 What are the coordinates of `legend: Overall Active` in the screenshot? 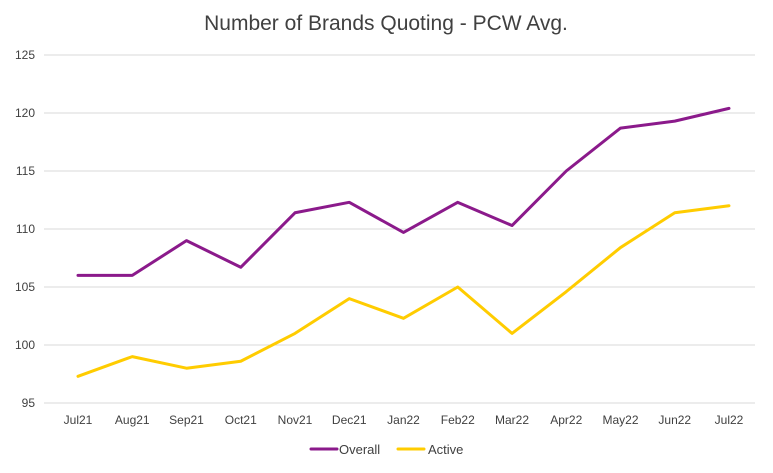 It's located at (386, 449).